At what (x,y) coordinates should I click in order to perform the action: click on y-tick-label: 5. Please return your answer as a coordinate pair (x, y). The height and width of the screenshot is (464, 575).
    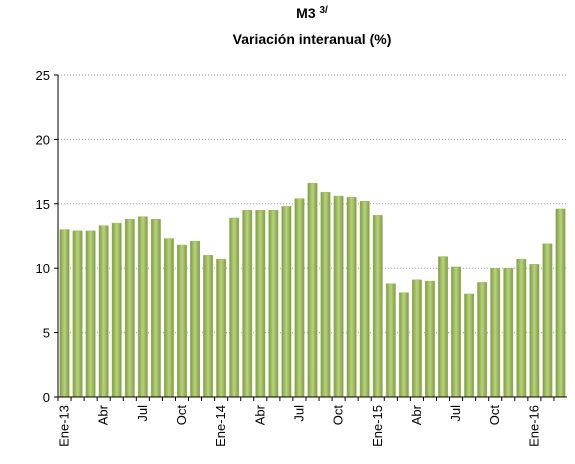
    Looking at the image, I should click on (46, 333).